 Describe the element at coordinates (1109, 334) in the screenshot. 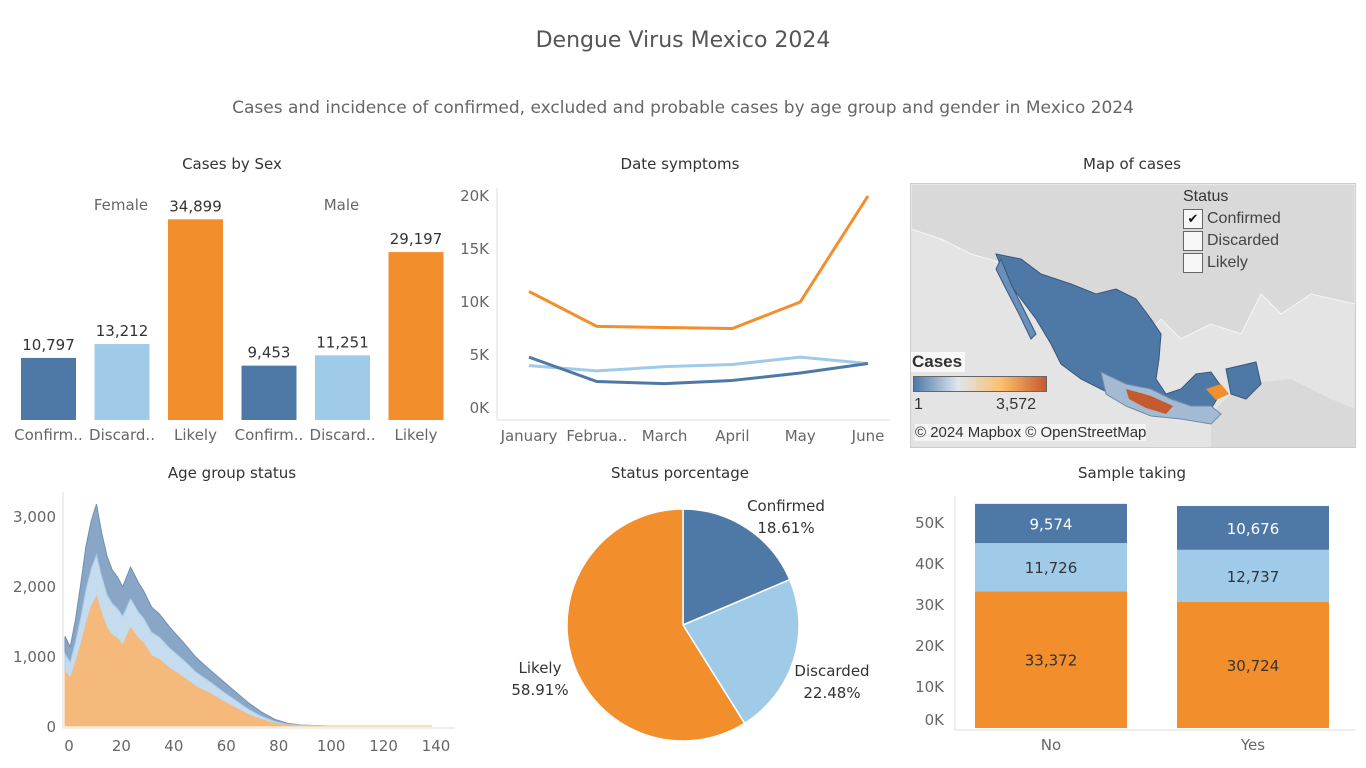

I see `mexico-states-confirmed` at that location.